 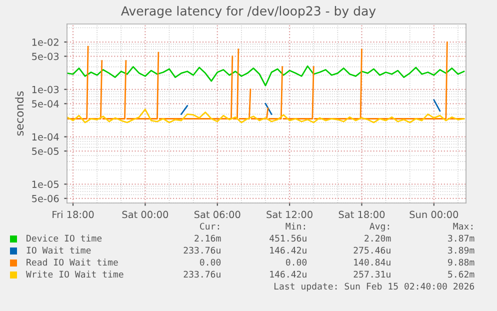 I want to click on text: 140.84u, so click(x=372, y=262).